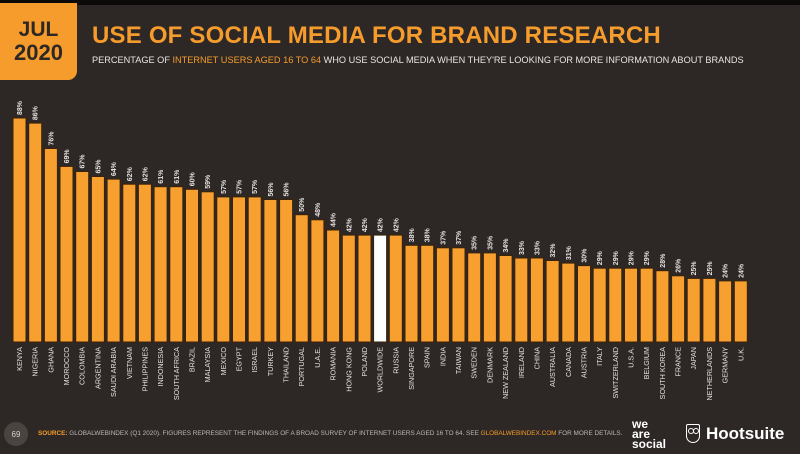  What do you see at coordinates (662, 306) in the screenshot?
I see `bar-south-korea` at bounding box center [662, 306].